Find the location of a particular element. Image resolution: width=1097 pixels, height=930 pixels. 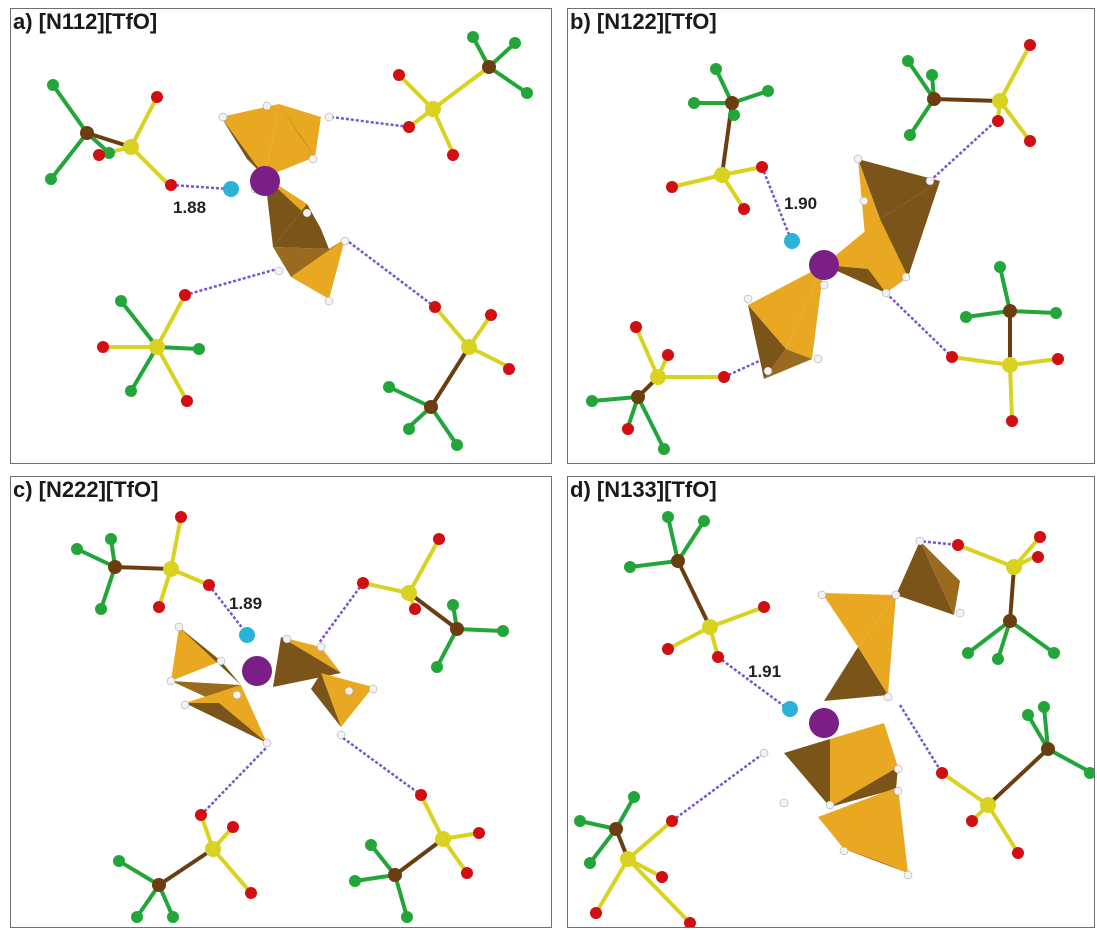

anion-a3 is located at coordinates (151, 348).